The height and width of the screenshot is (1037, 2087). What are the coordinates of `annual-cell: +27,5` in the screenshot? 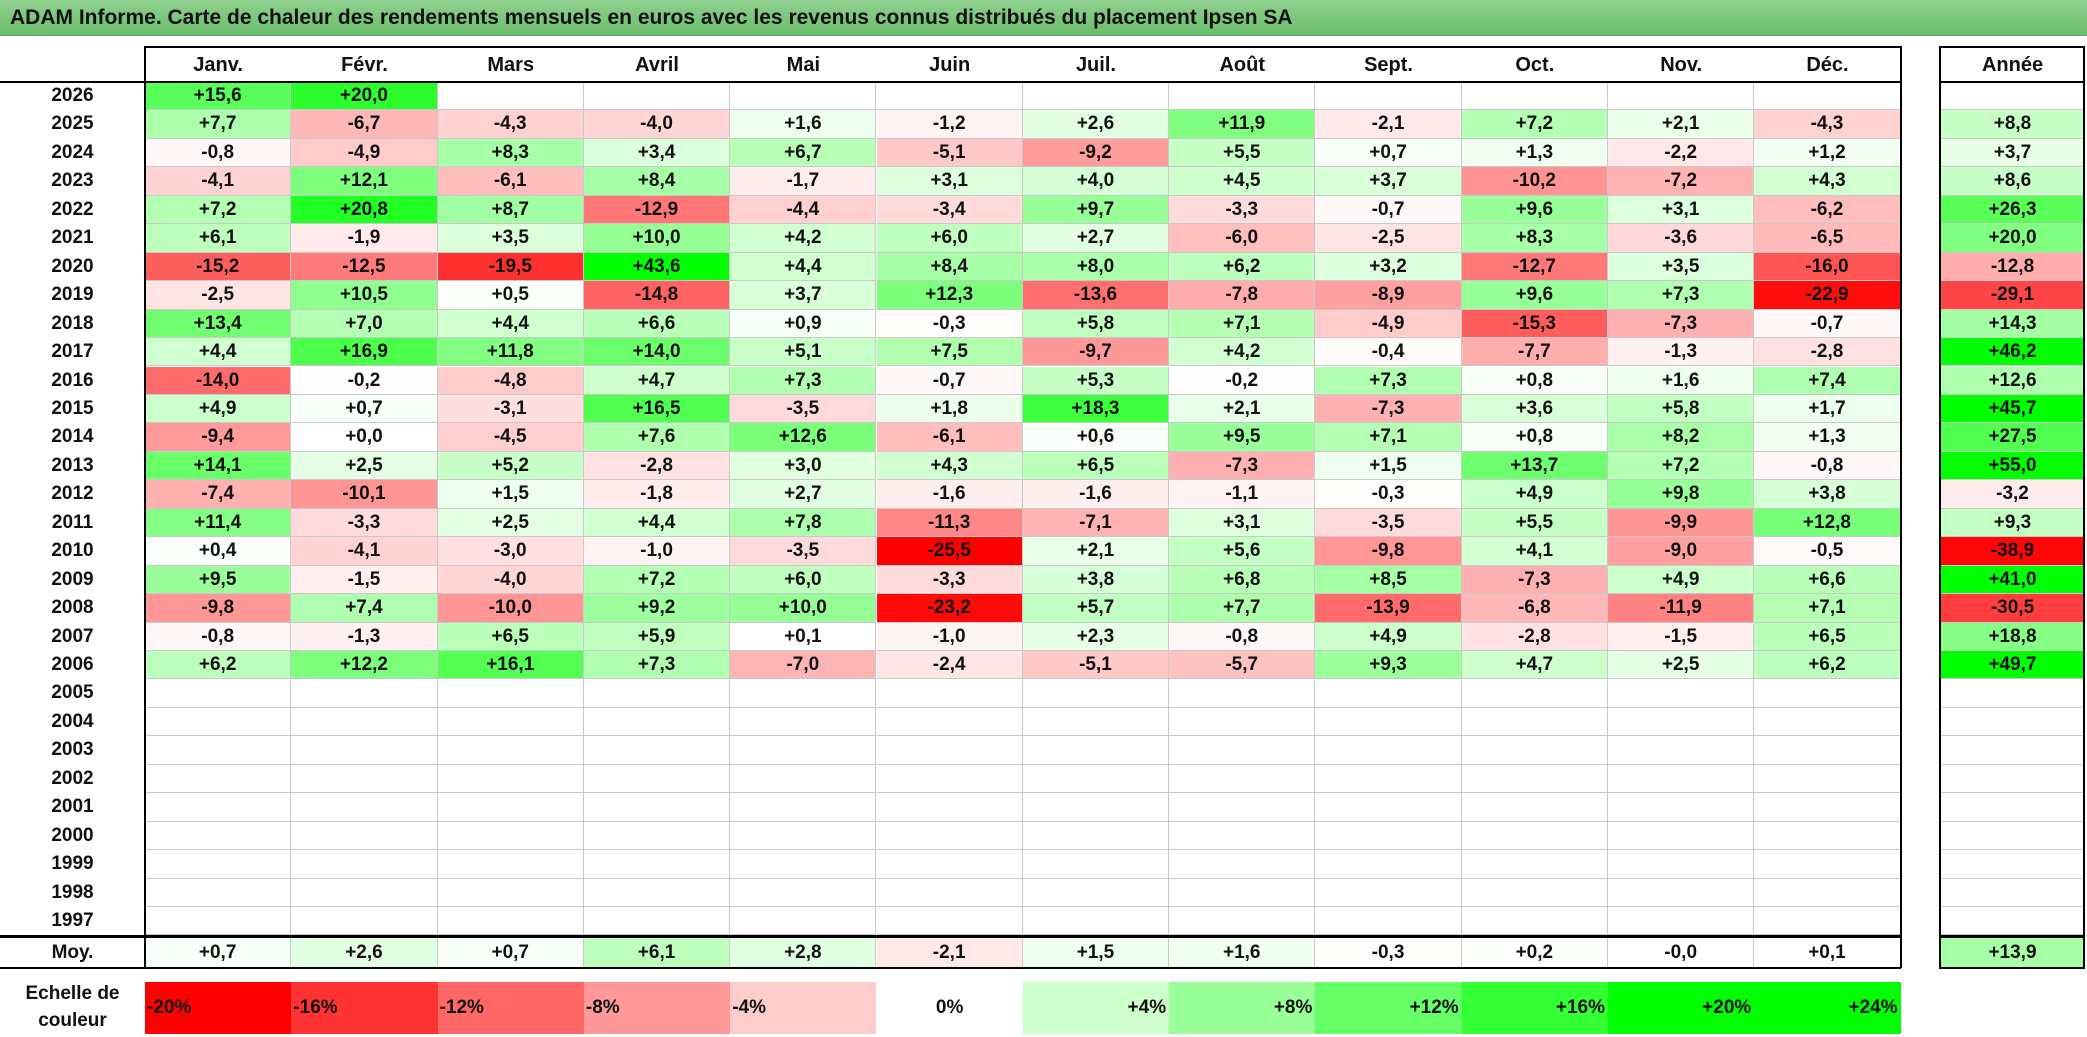 It's located at (2012, 437).